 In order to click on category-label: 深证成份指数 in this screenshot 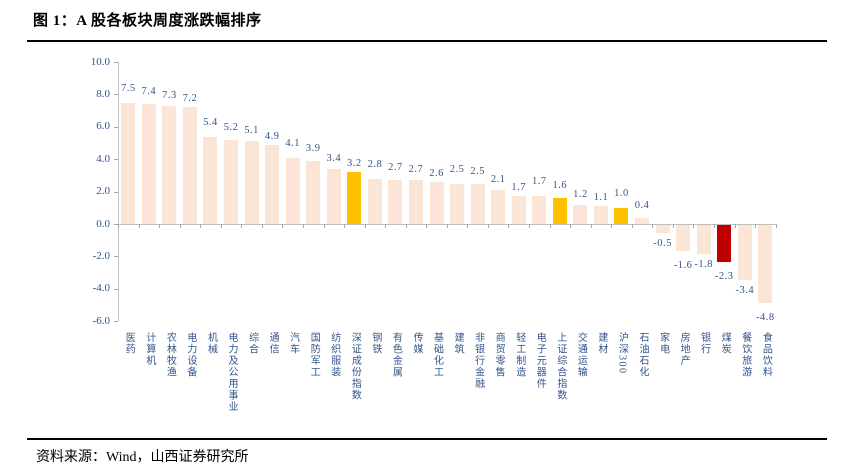, I will do `click(355, 366)`.